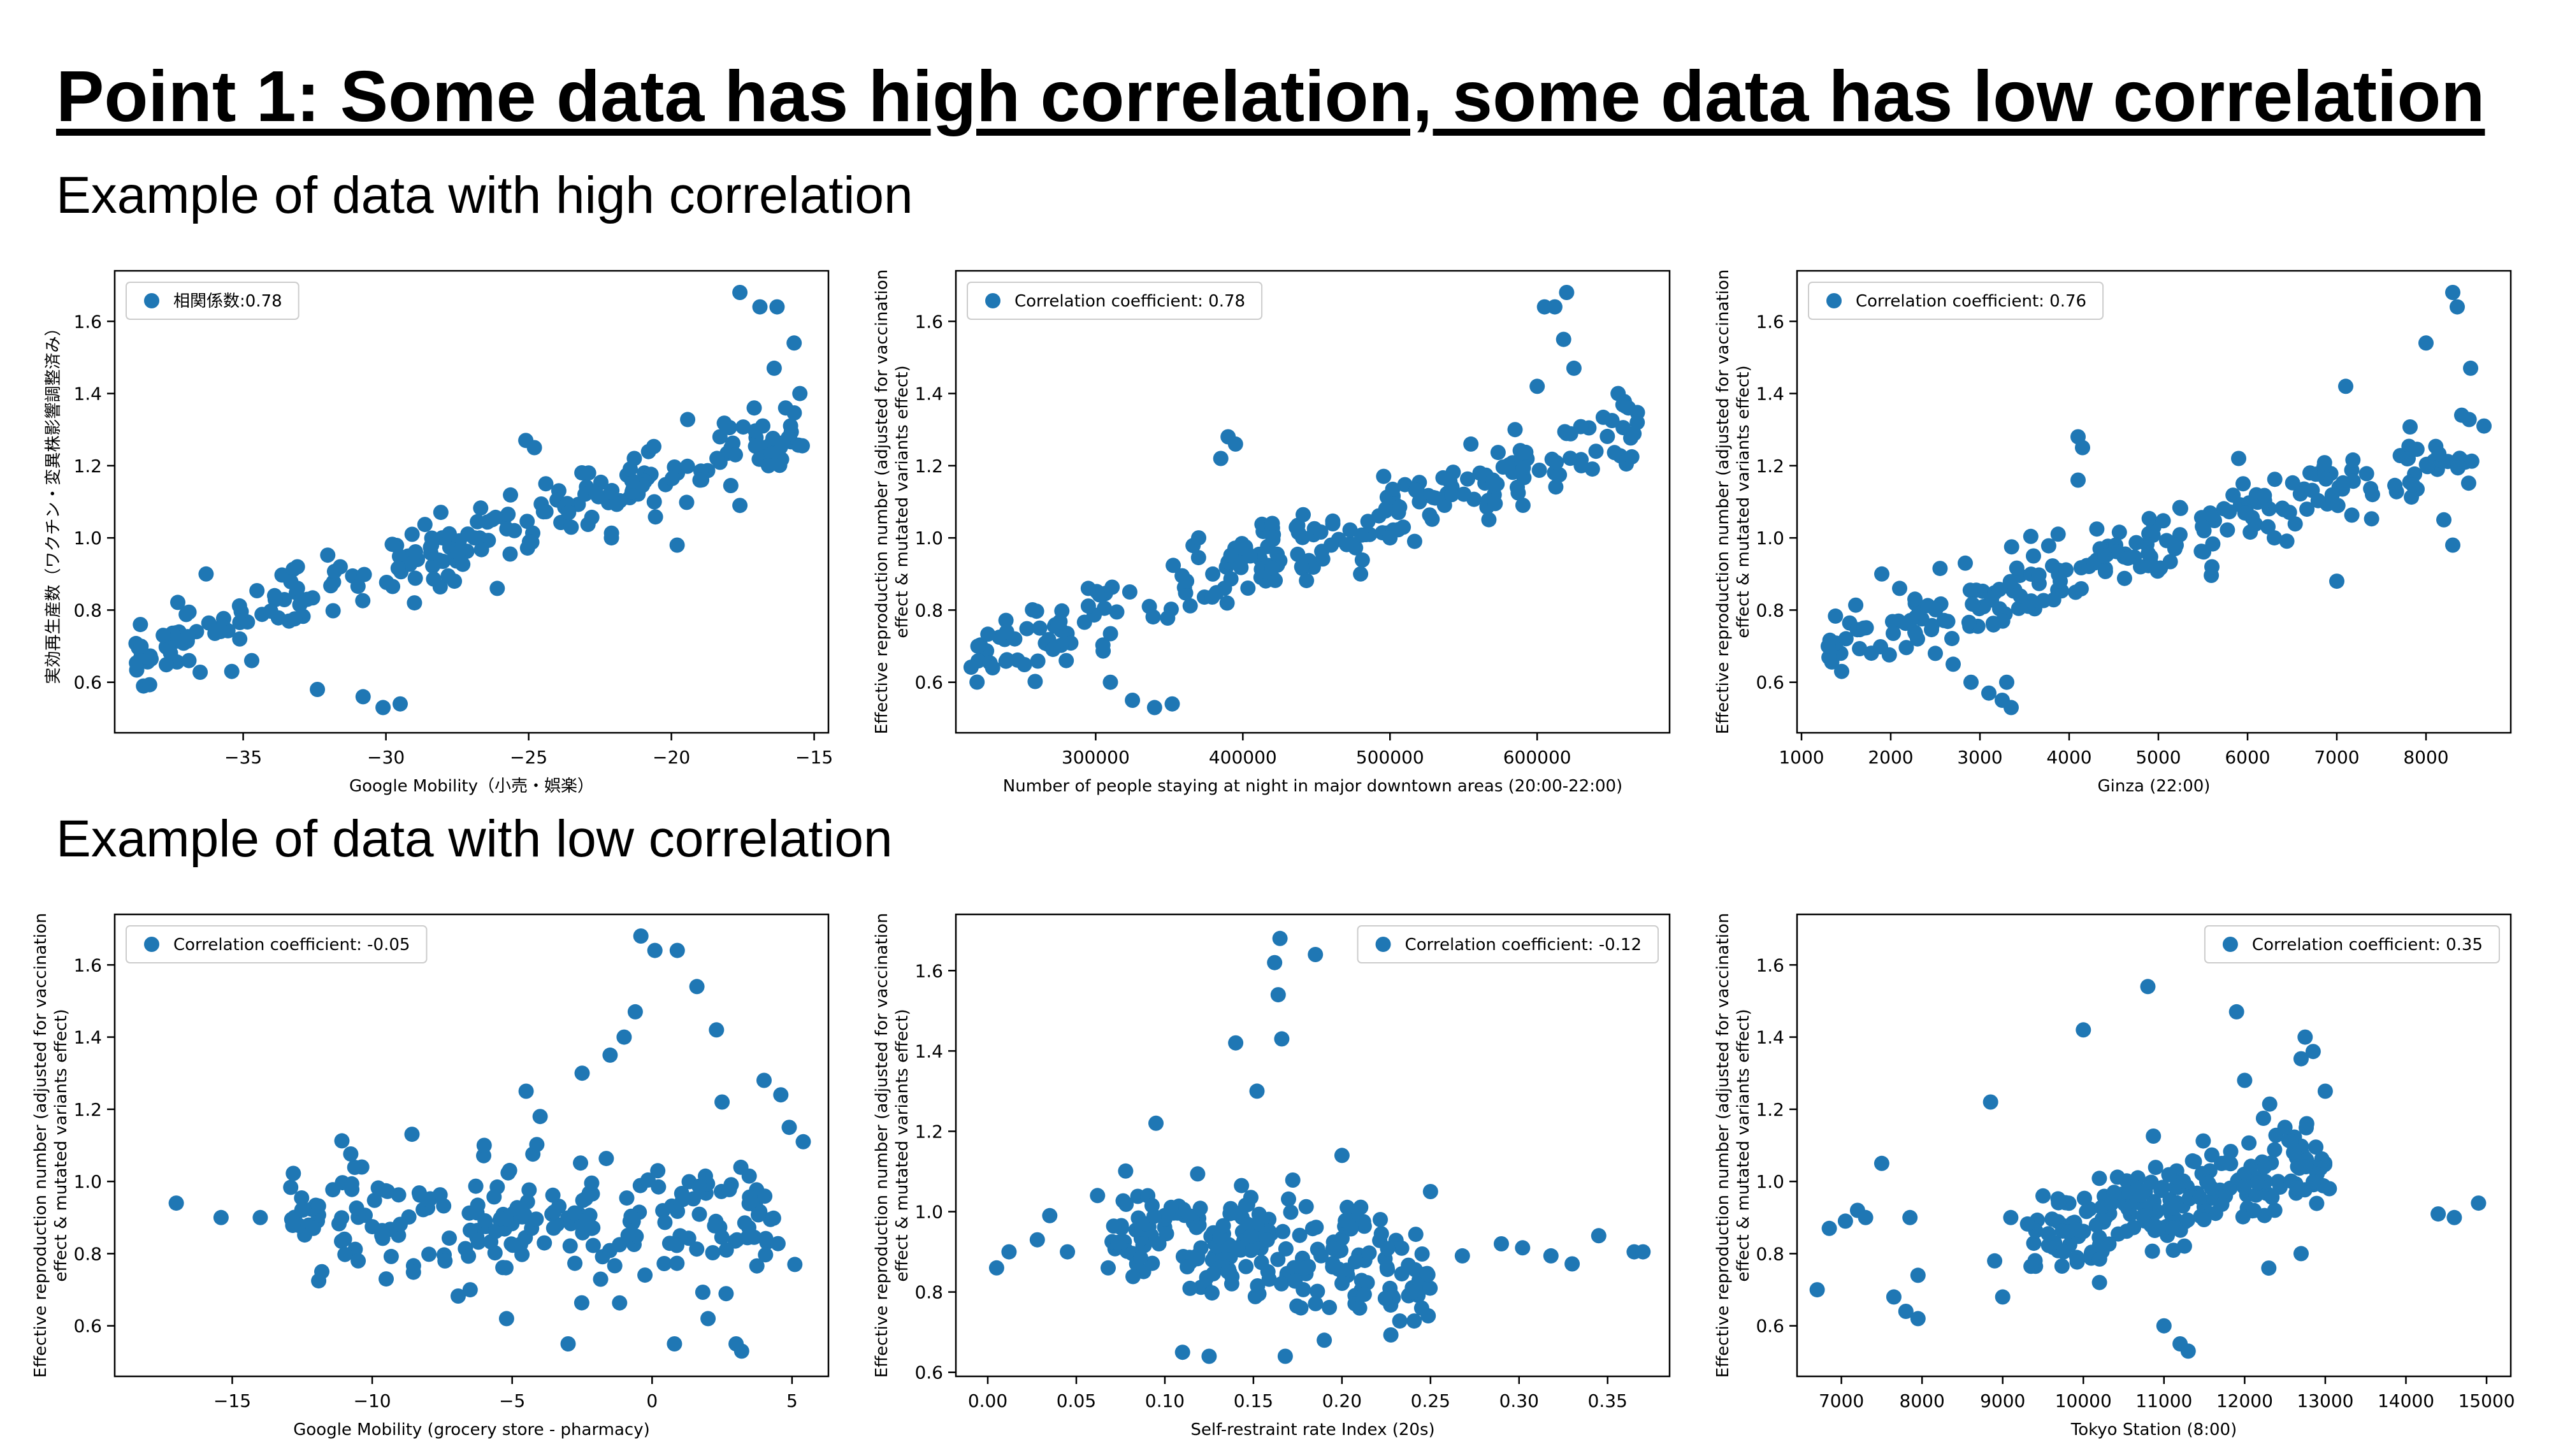 The width and height of the screenshot is (2549, 1456). What do you see at coordinates (54, 501) in the screenshot?
I see `y-axis-label: 実効再生産数（ワクチン・変異株影響調整済み）` at bounding box center [54, 501].